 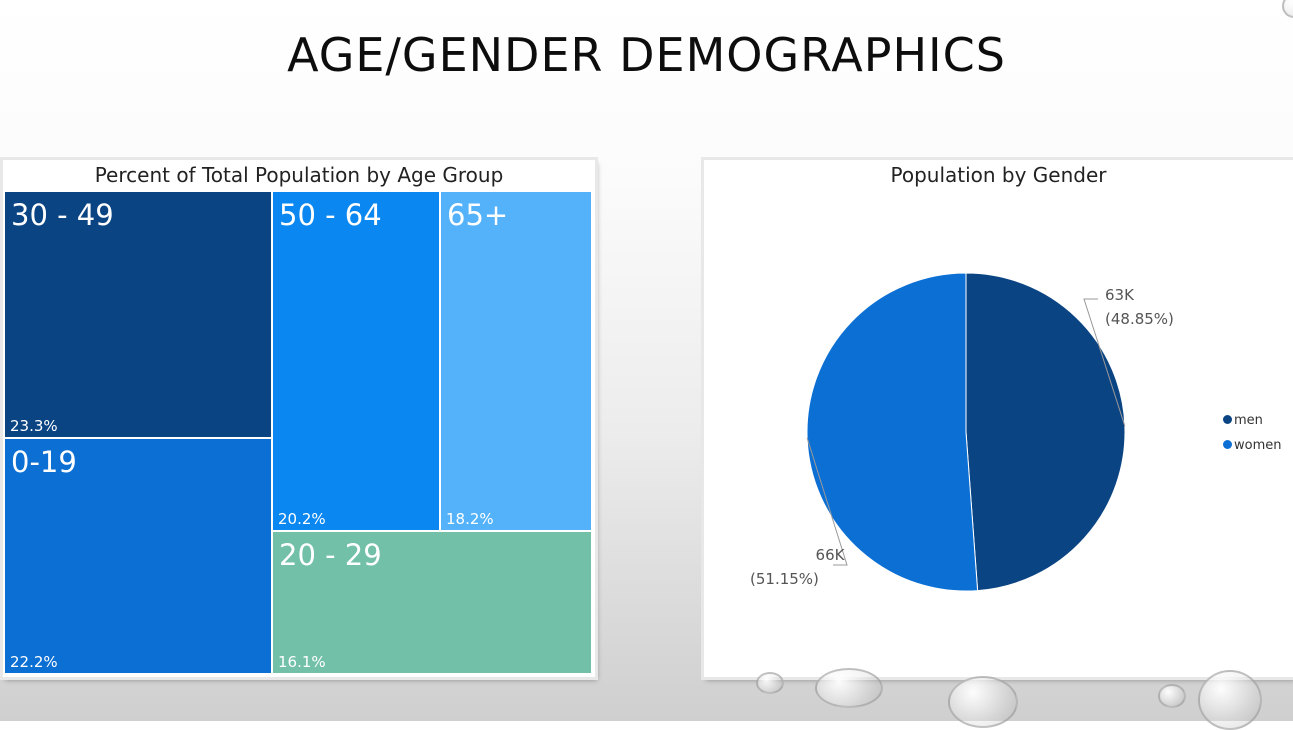 What do you see at coordinates (1045, 432) in the screenshot?
I see `pie-slice-men` at bounding box center [1045, 432].